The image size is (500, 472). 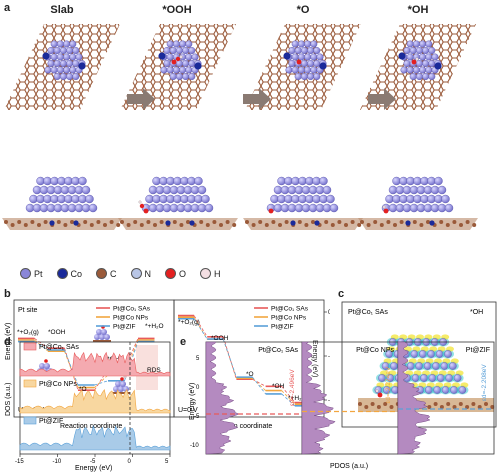 What do you see at coordinates (177, 10) in the screenshot?
I see `state-ooh: *OOH` at bounding box center [177, 10].